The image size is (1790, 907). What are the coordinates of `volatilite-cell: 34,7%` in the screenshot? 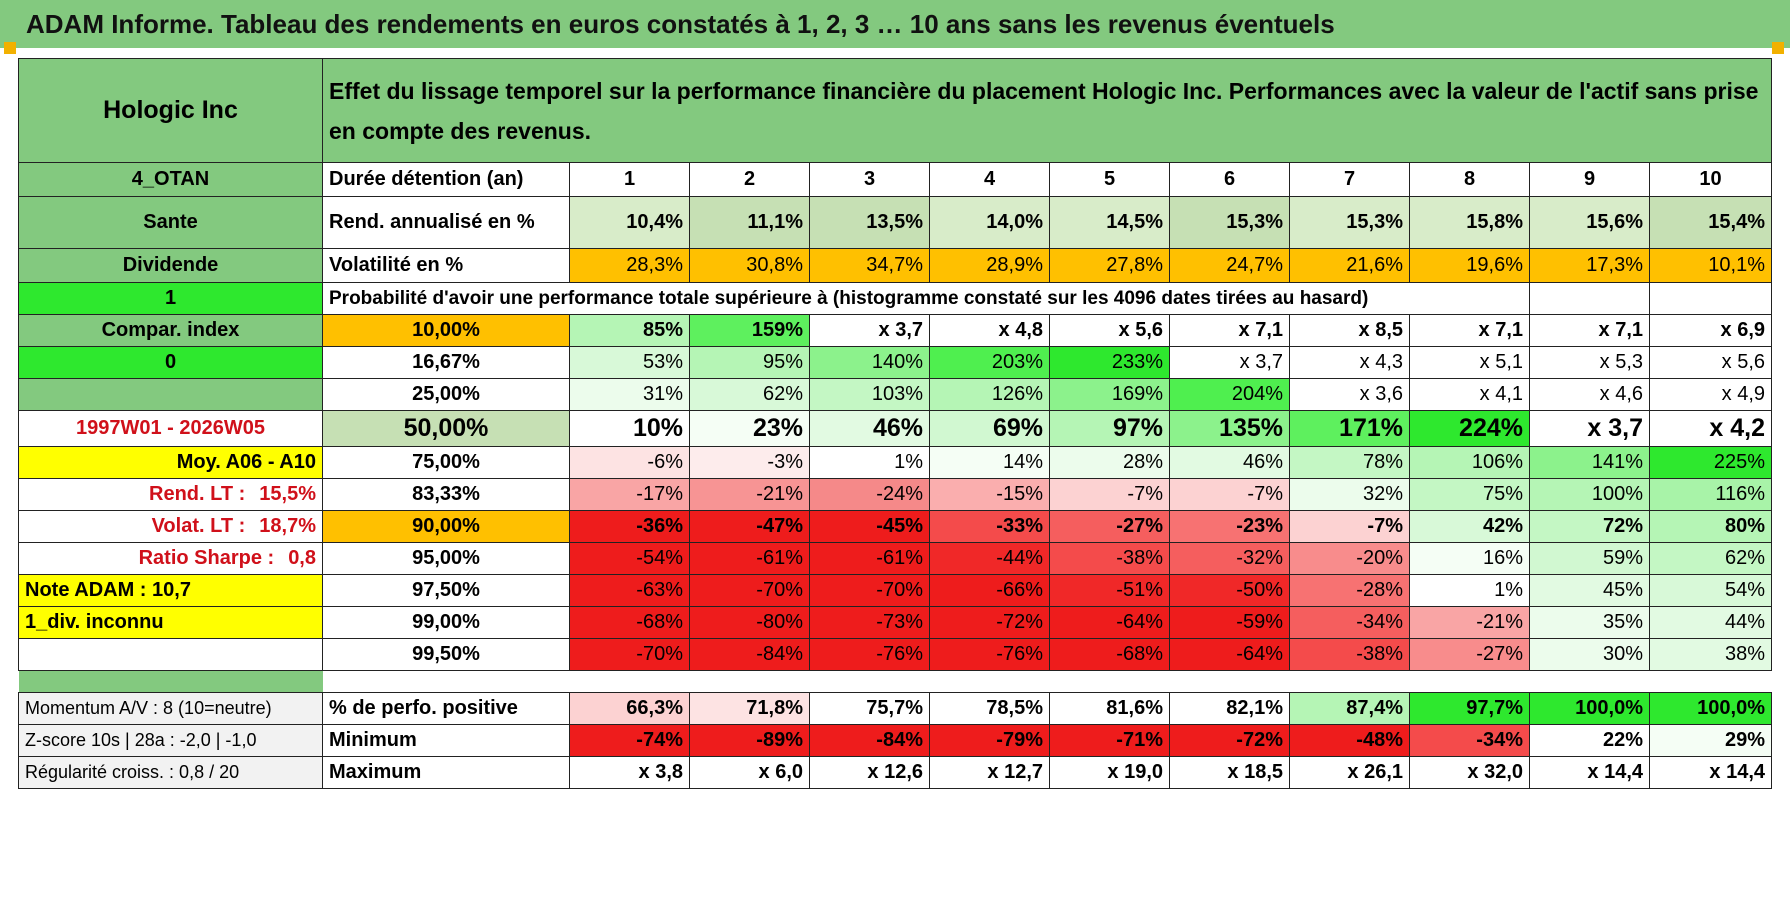 It's located at (869, 265).